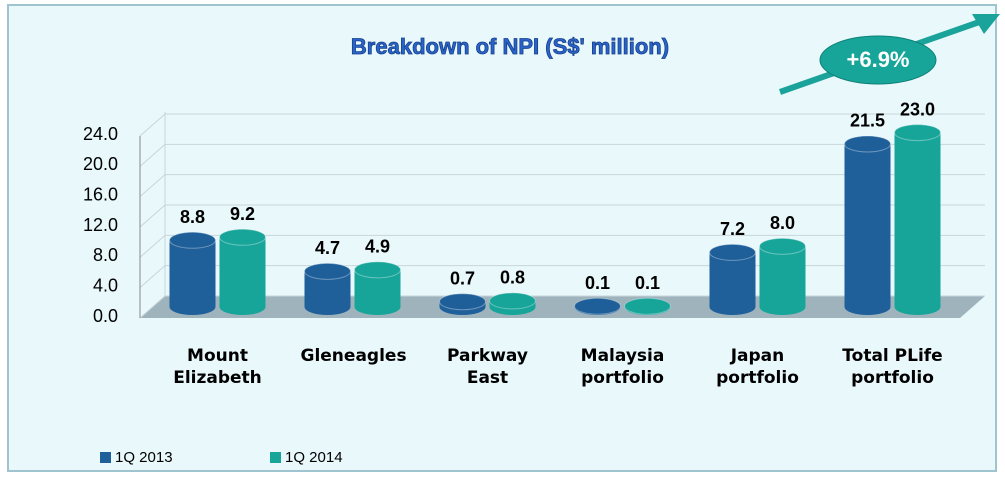 This screenshot has height=479, width=1005. I want to click on x-tick-label: Total PLife portfolio, so click(892, 367).